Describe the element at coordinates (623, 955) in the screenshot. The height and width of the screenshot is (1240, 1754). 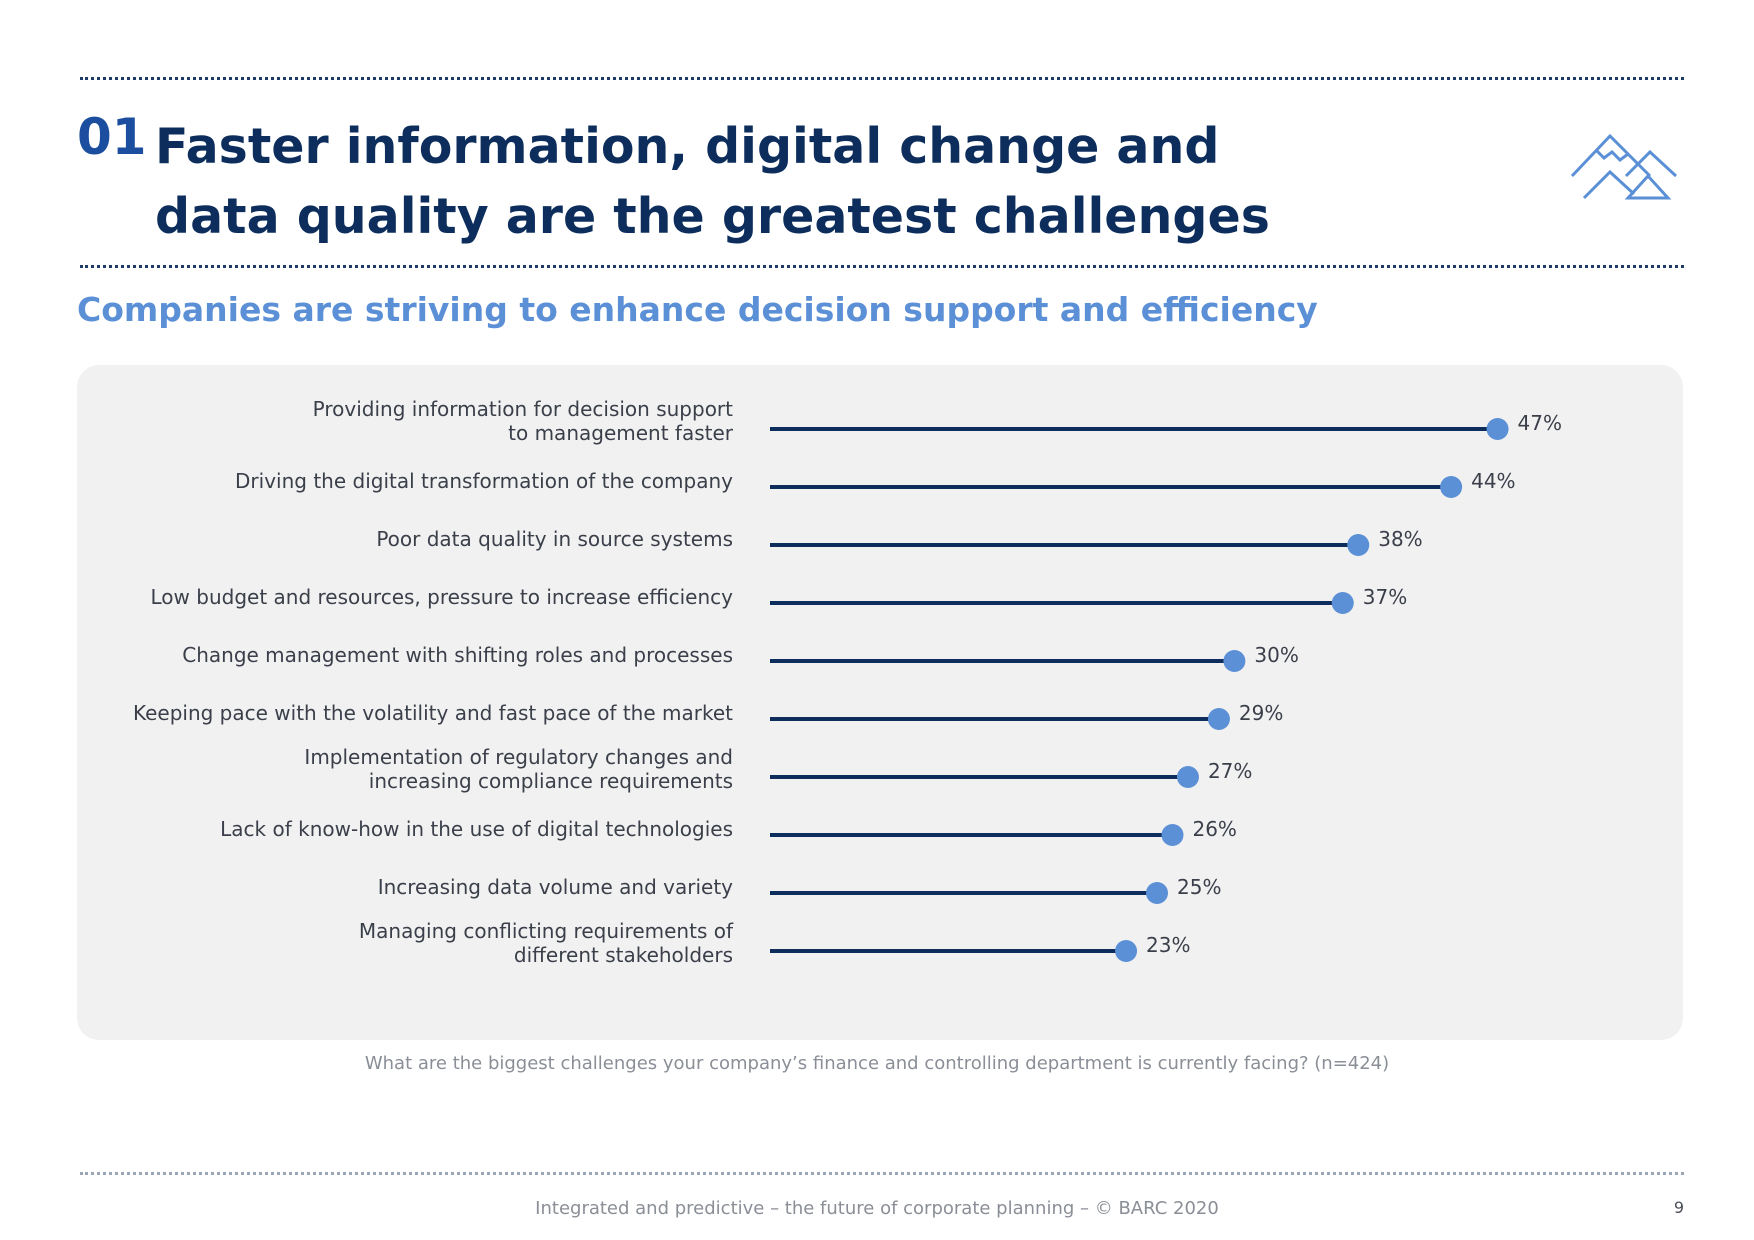
I see `category-label: different stakeholders` at that location.